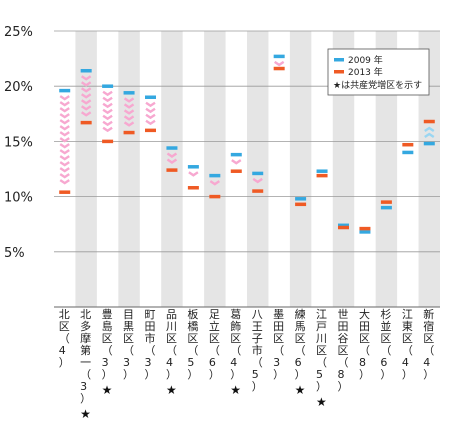 This screenshot has width=460, height=430. Describe the element at coordinates (385, 326) in the screenshot. I see `x-label-char: 並` at that location.